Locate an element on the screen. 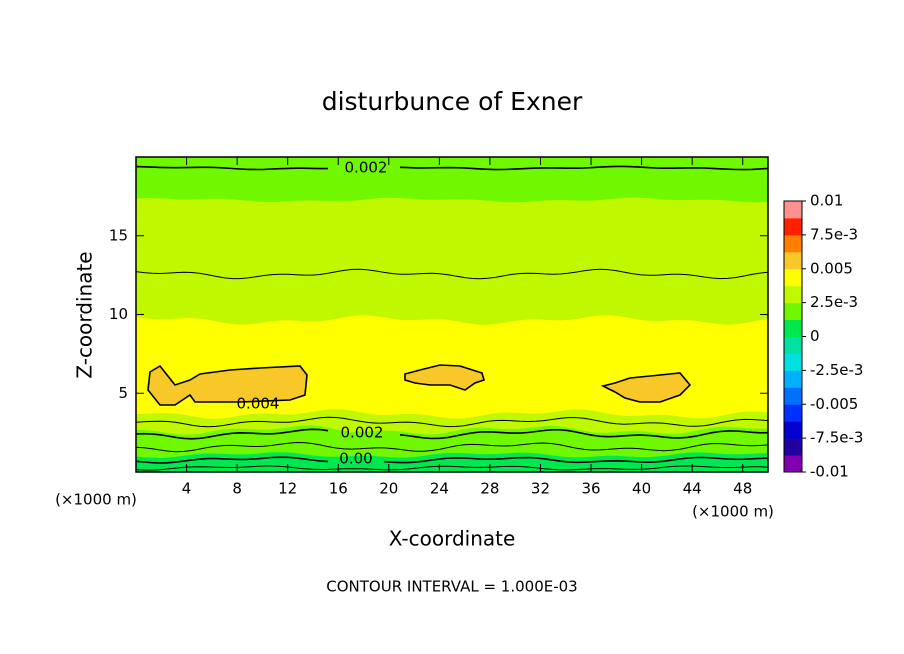 Image resolution: width=904 pixels, height=654 pixels. x-tick-label: 36 is located at coordinates (590, 489).